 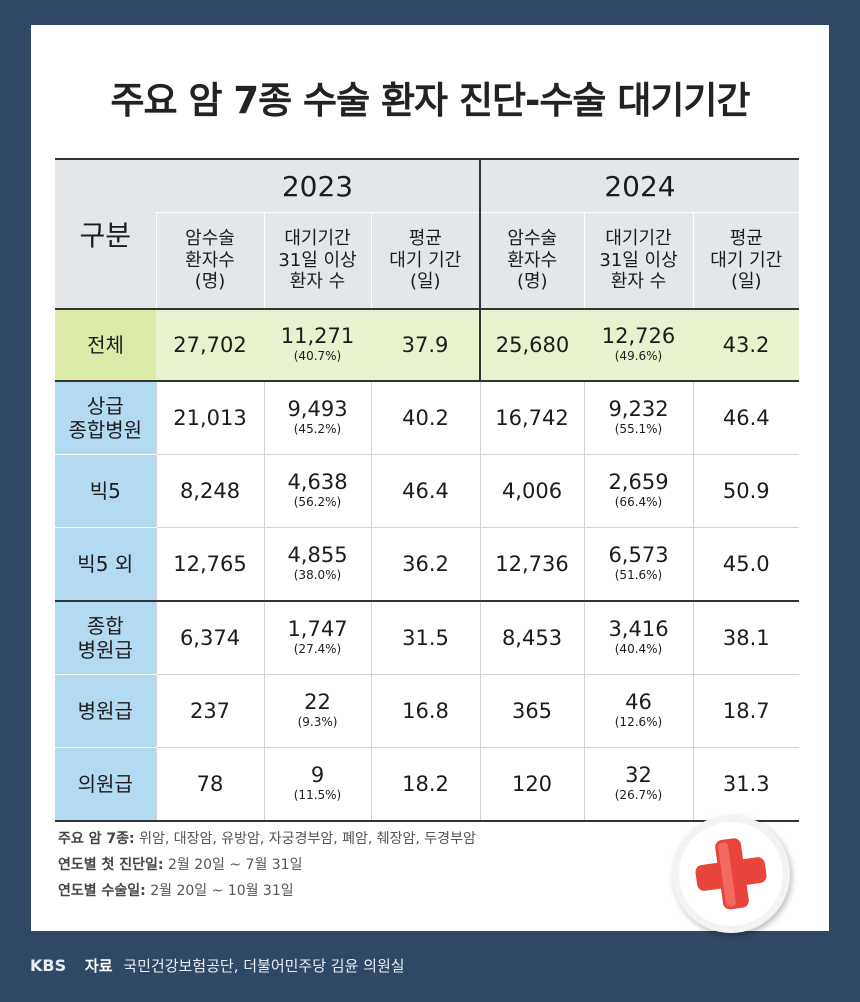 I want to click on header-avg-2023: 평균 대기 기간 (일), so click(x=425, y=260).